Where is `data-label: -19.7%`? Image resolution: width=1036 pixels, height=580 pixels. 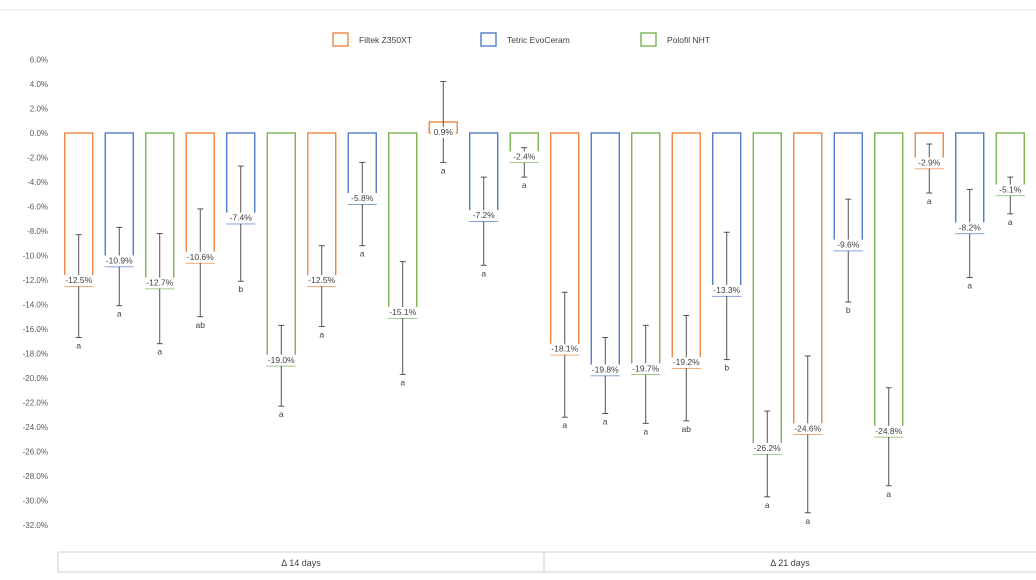
data-label: -19.7% is located at coordinates (645, 368).